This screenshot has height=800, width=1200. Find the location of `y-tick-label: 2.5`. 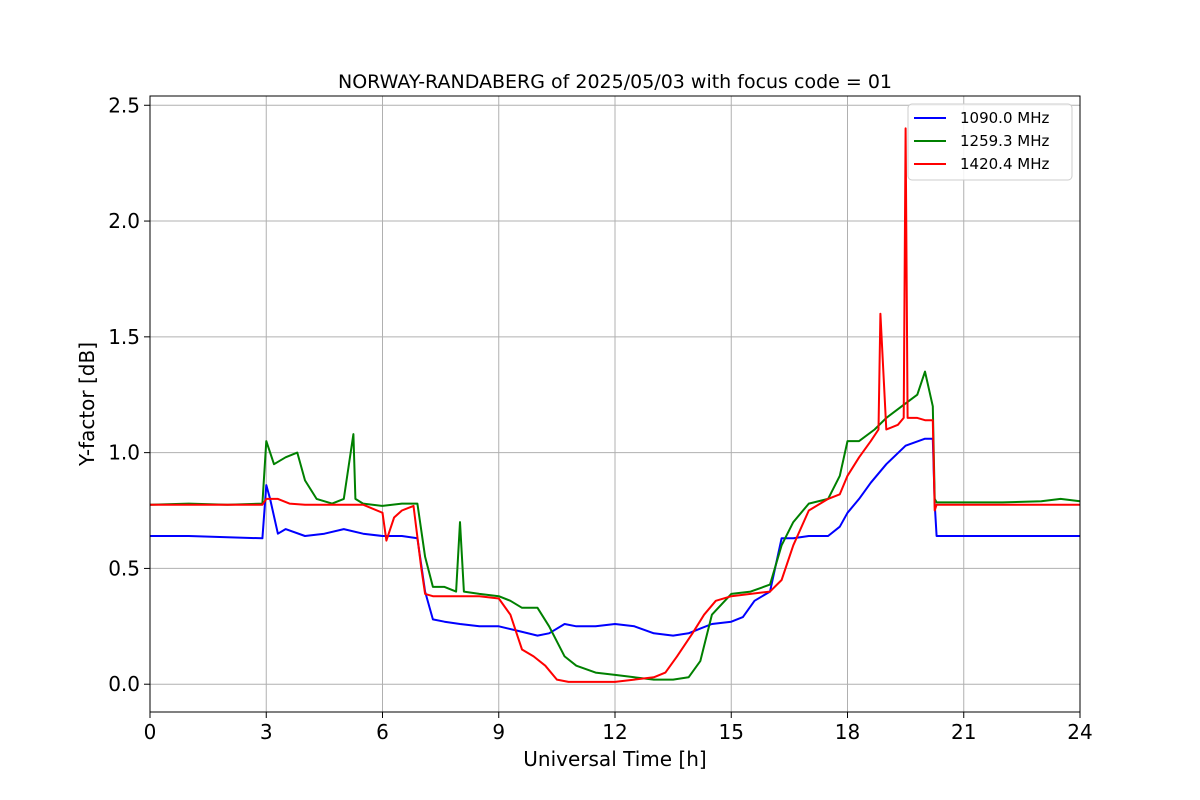

y-tick-label: 2.5 is located at coordinates (124, 105).